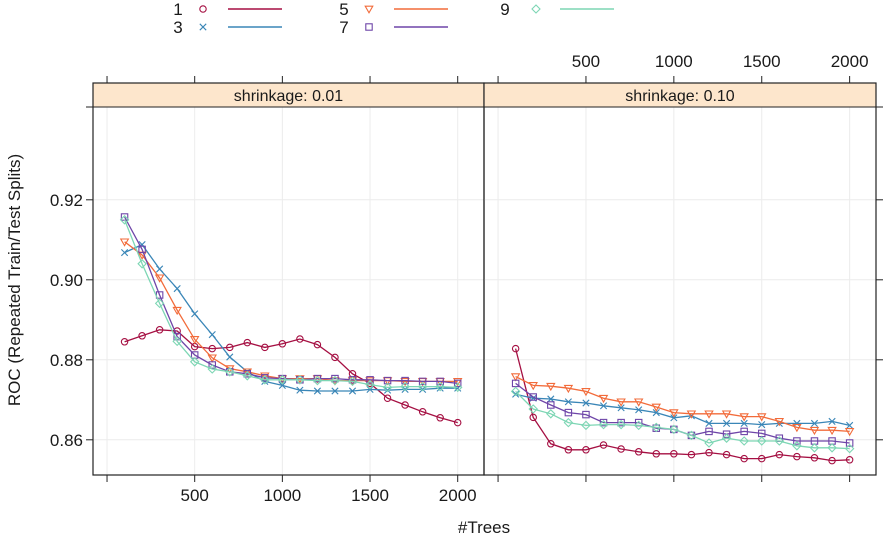 This screenshot has height=547, width=886. What do you see at coordinates (282, 495) in the screenshot?
I see `x-tick-label: 1000` at bounding box center [282, 495].